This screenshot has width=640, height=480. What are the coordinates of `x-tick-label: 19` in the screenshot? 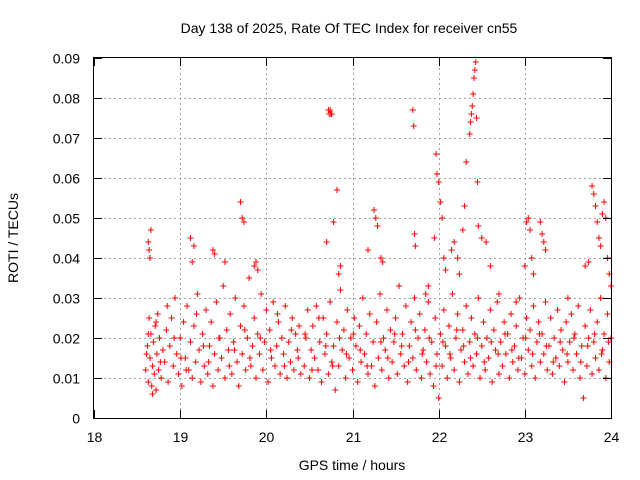 It's located at (181, 437).